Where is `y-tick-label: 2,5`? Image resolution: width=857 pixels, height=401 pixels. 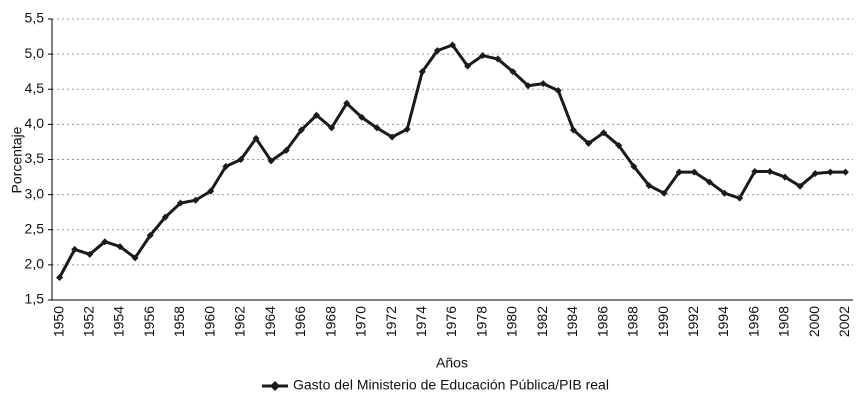
y-tick-label: 2,5 is located at coordinates (35, 228).